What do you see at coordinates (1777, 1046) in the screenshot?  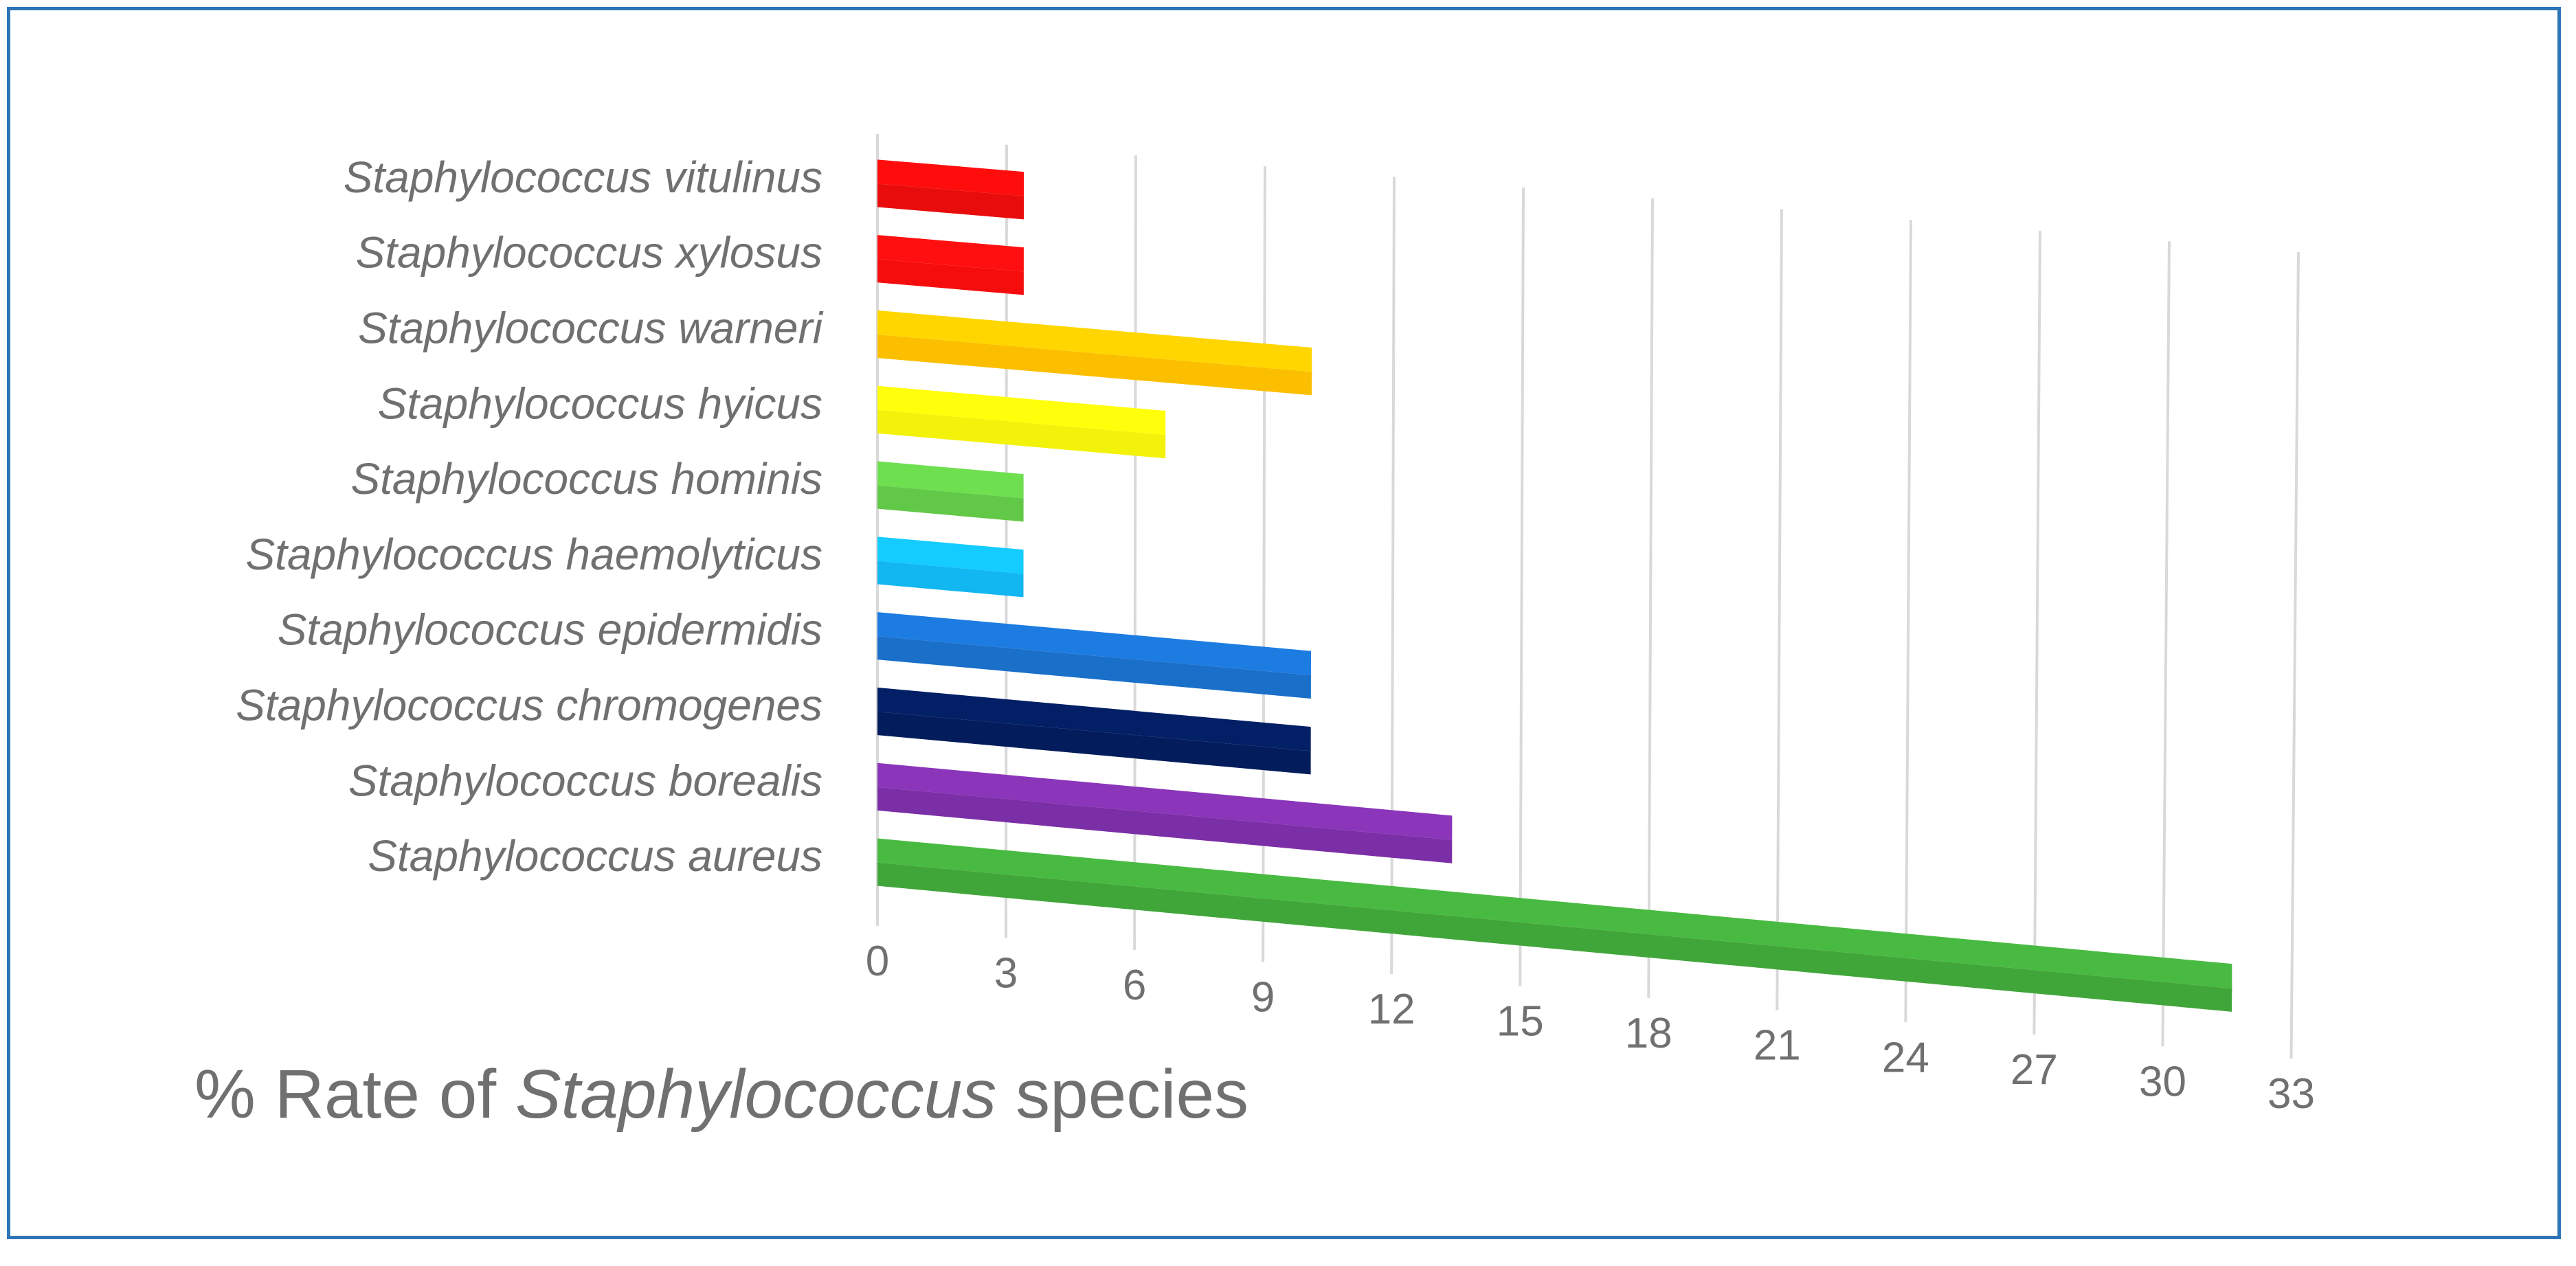 I see `tick-label: 21` at bounding box center [1777, 1046].